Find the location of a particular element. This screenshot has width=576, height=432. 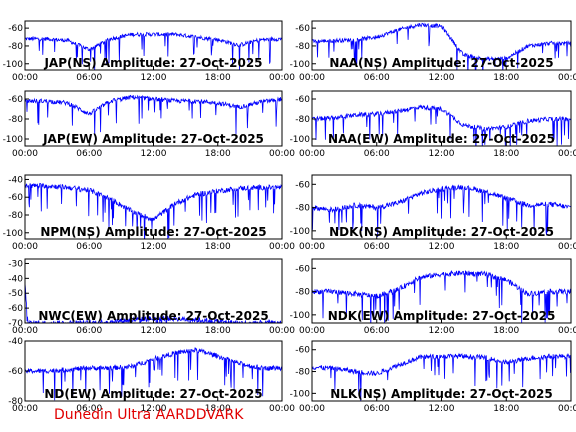

panel-title: NPM(NS) Amplitude: 27-Oct-2025 is located at coordinates (153, 232).